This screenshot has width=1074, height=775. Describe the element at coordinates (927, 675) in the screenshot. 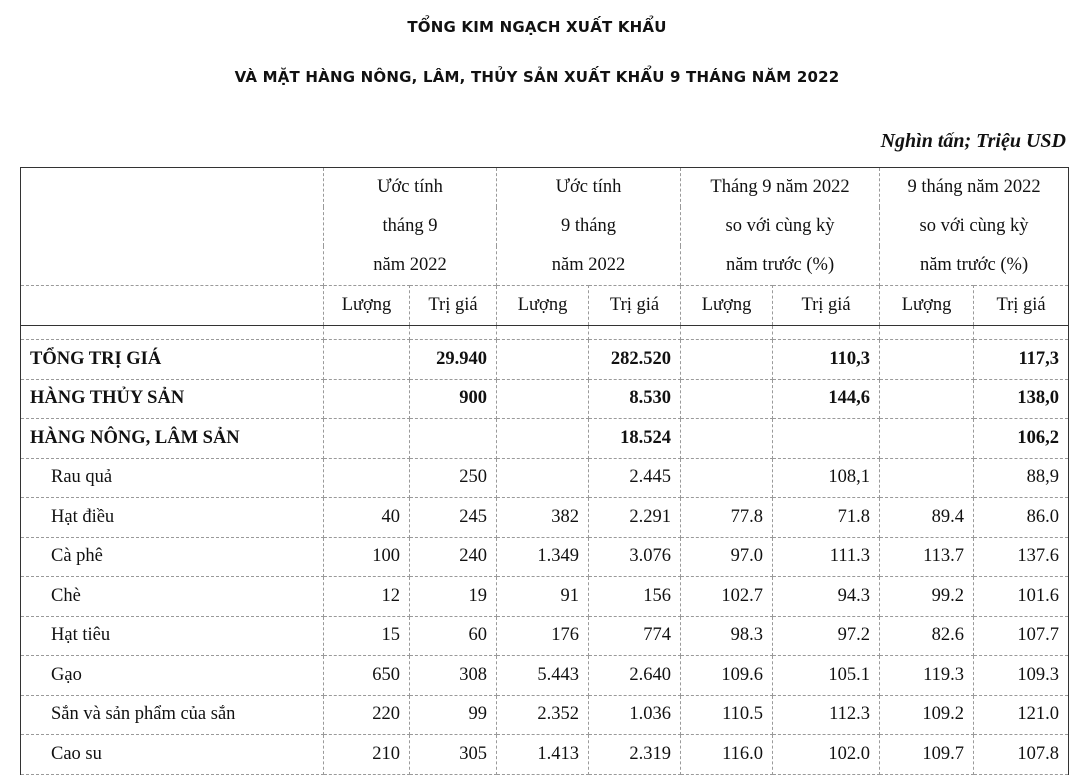

I see `value-cell: 119.3` at that location.